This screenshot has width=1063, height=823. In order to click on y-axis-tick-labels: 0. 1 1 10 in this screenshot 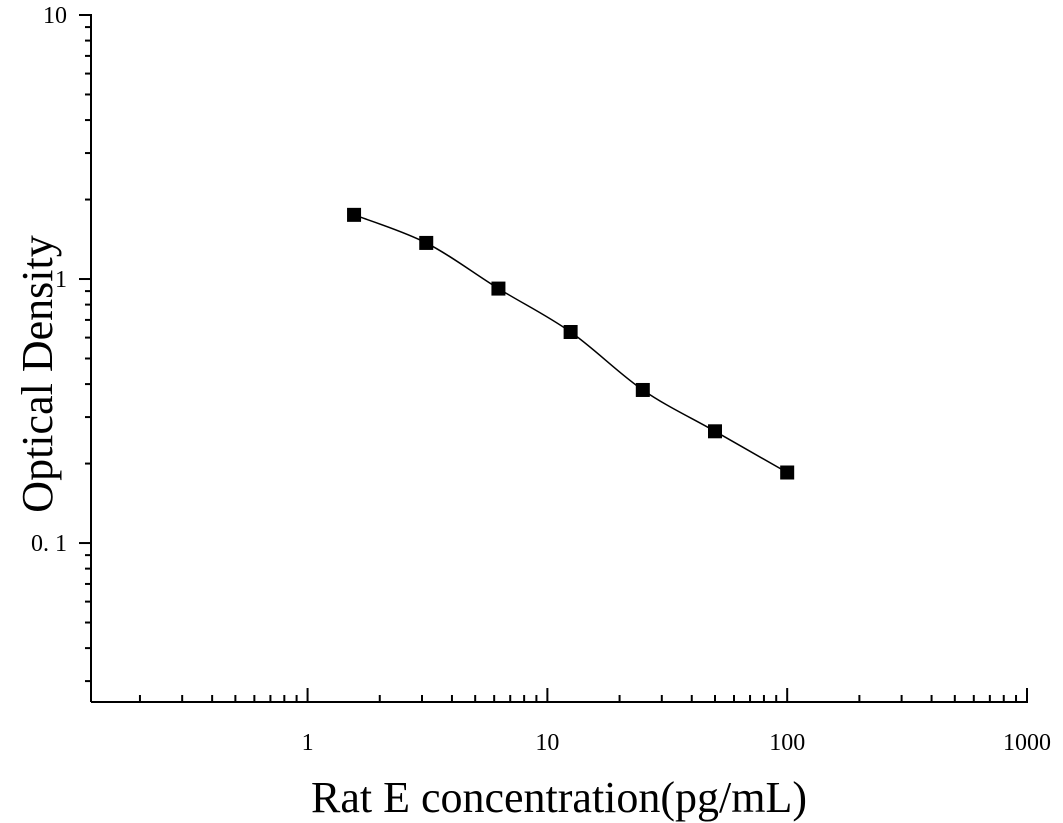, I will do `click(49, 280)`.